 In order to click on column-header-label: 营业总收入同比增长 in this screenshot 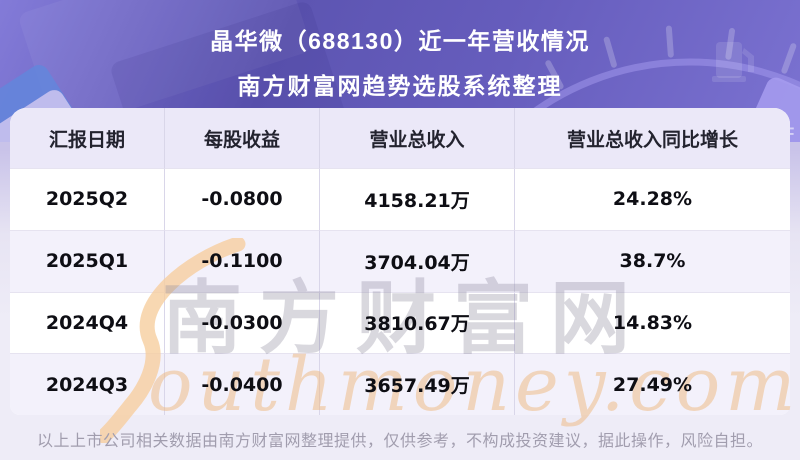, I will do `click(652, 139)`.